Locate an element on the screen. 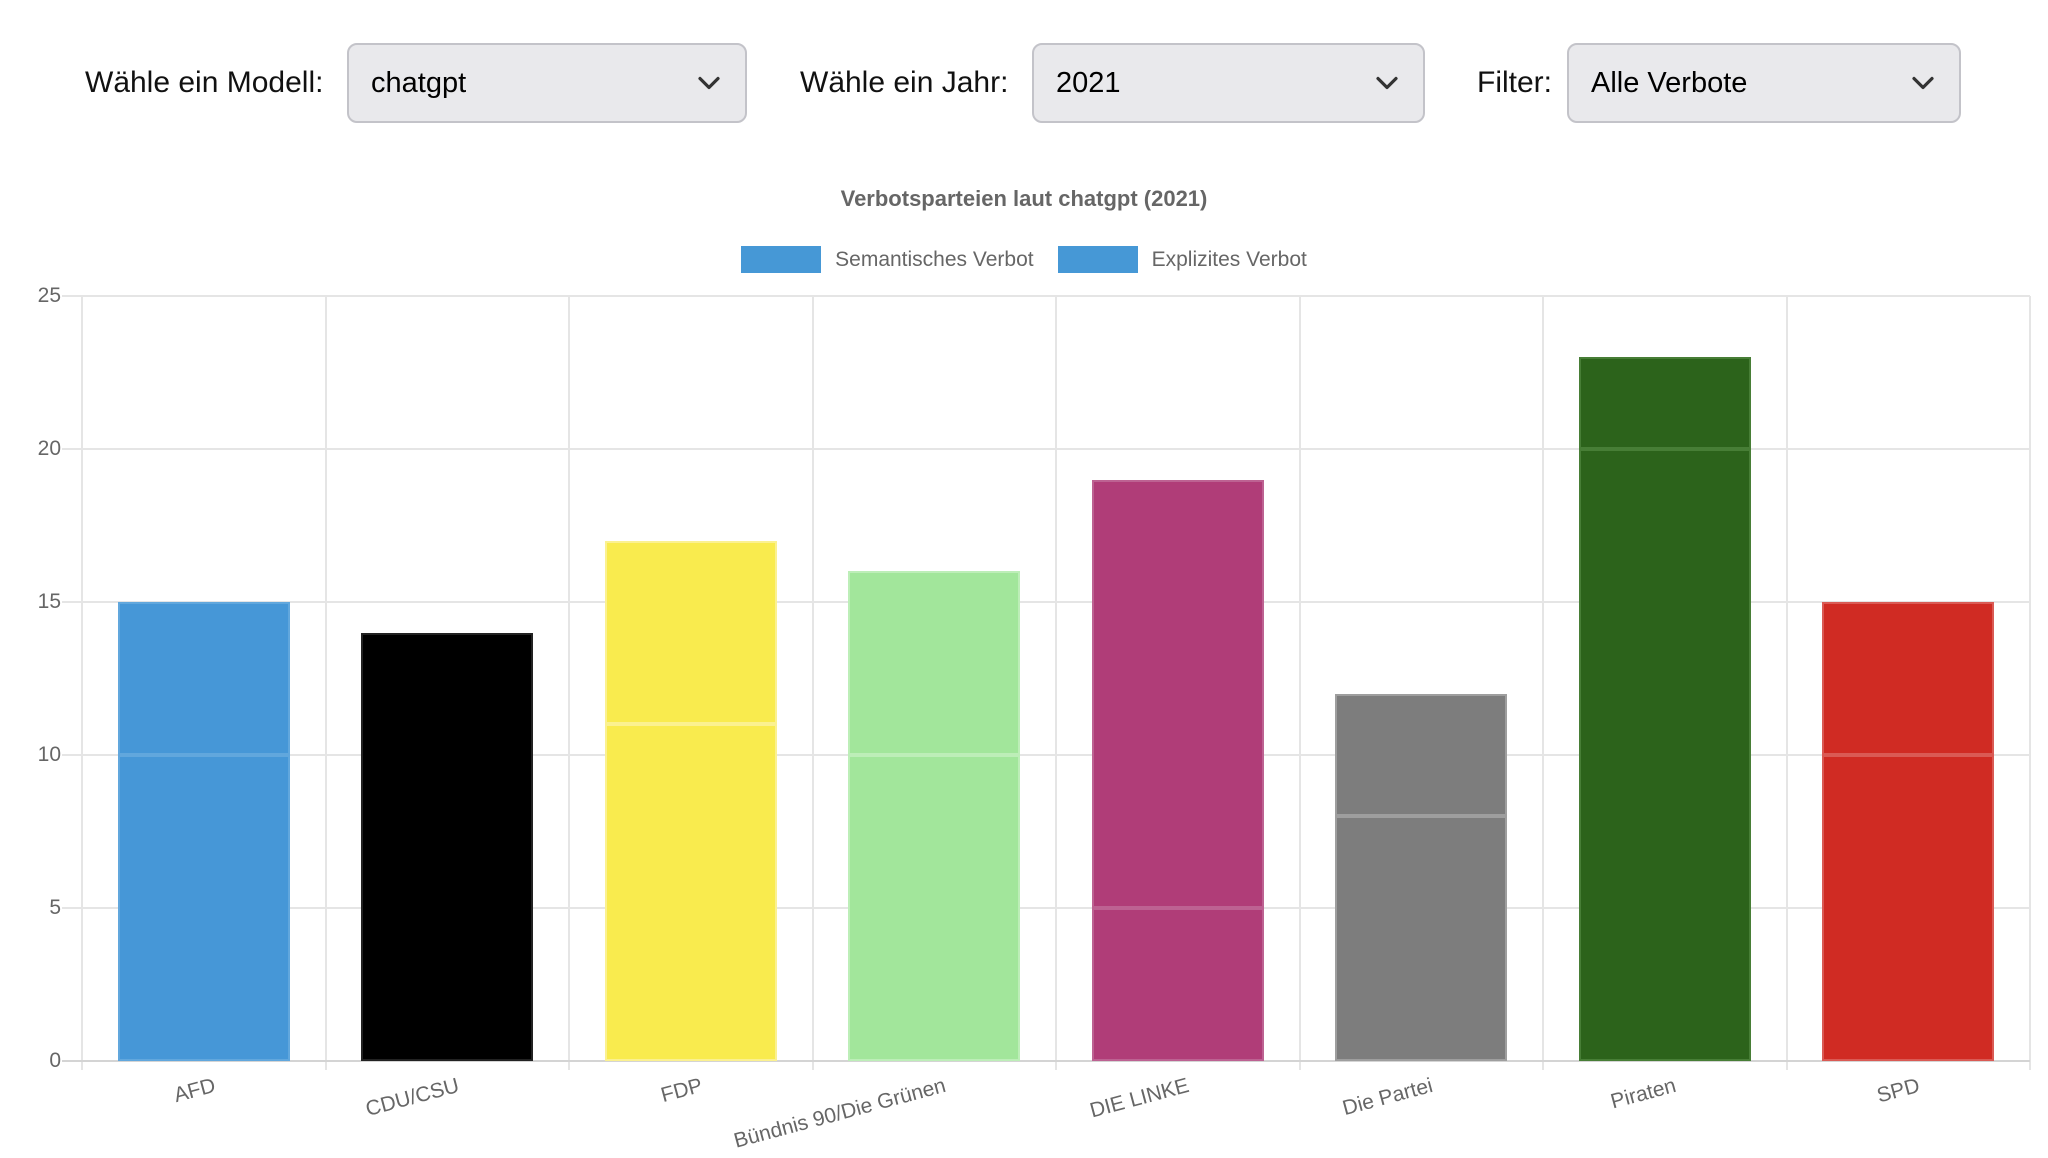 Image resolution: width=2048 pixels, height=1158 pixels. x-tick-label: CDU/CSU is located at coordinates (412, 1097).